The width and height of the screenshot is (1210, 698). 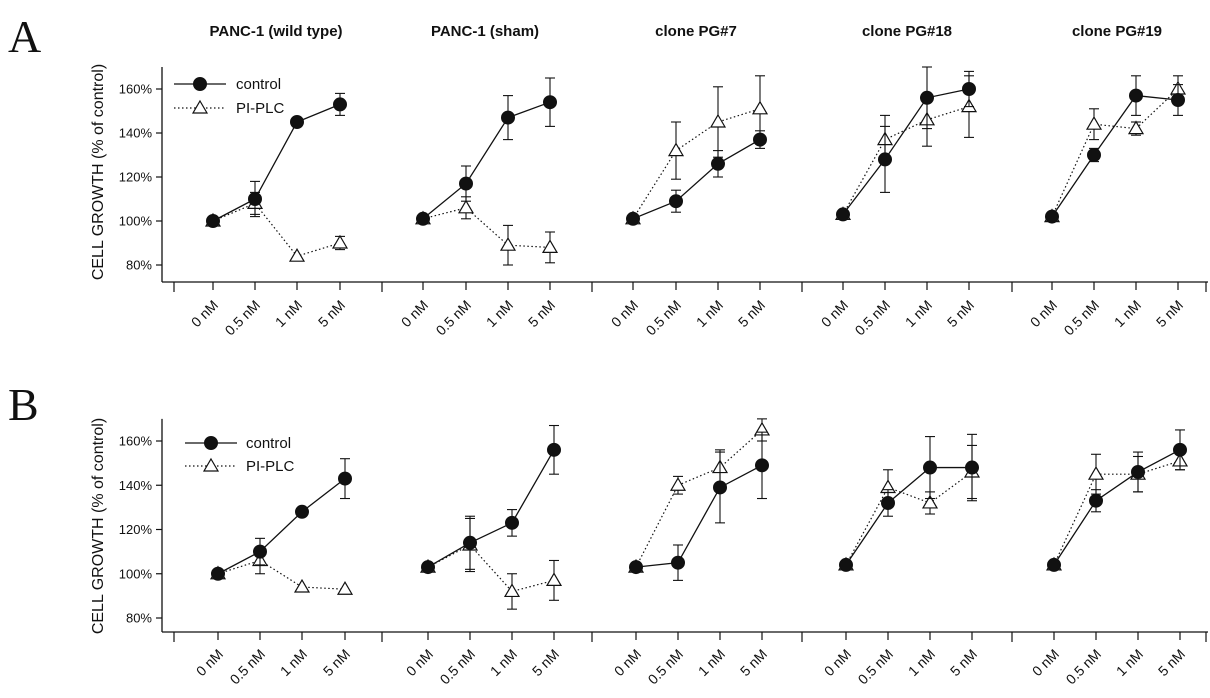 I want to click on x-tick-label-b-3-0: 0 nM, so click(x=837, y=662).